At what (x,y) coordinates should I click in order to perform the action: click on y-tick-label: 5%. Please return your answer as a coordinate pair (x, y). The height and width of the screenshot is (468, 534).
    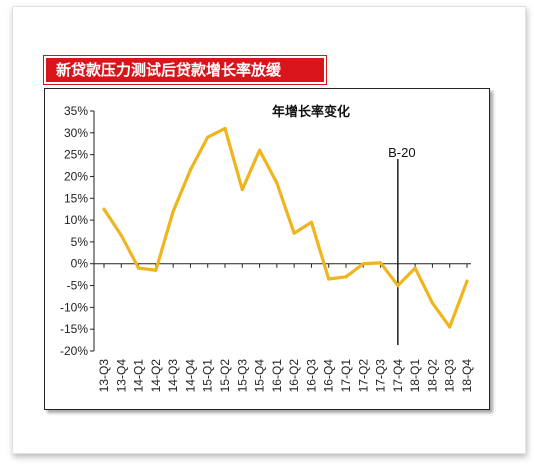
    Looking at the image, I should click on (80, 242).